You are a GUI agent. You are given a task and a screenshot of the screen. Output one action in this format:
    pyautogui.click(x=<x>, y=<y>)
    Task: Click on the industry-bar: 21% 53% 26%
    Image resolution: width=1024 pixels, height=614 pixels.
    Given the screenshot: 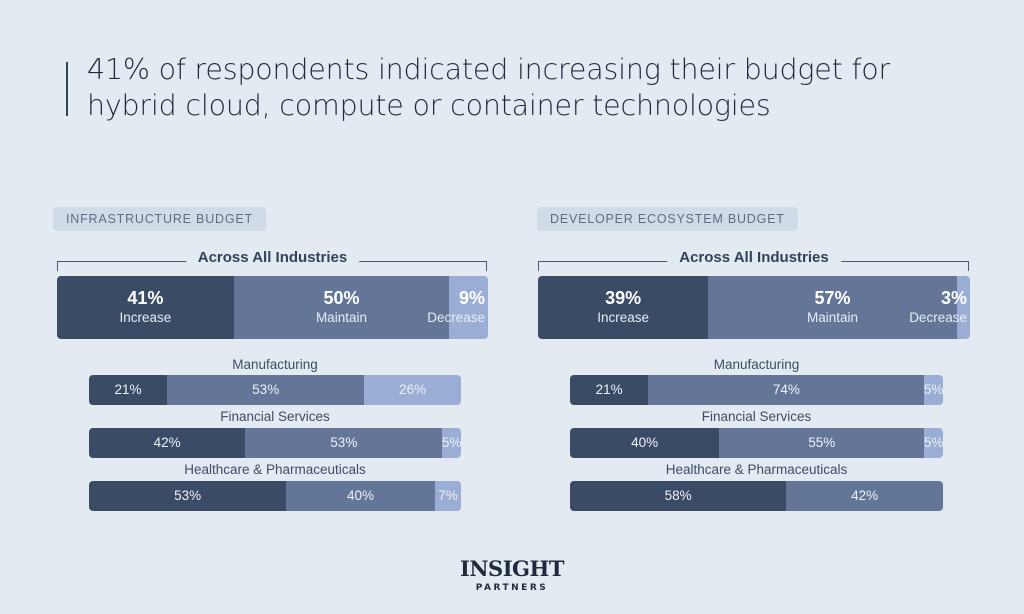 What is the action you would take?
    pyautogui.click(x=275, y=390)
    